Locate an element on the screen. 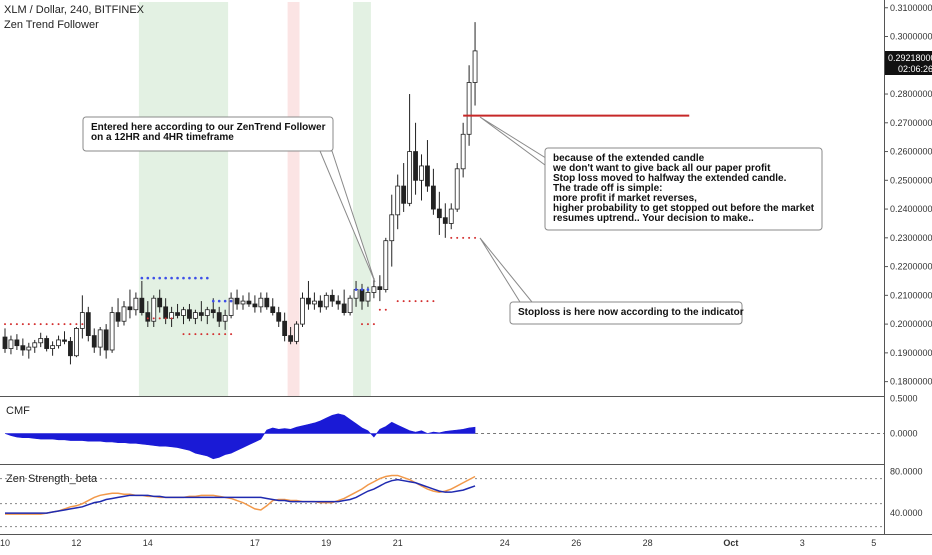  cmf-tick-label-1: 0.0000 is located at coordinates (904, 434).